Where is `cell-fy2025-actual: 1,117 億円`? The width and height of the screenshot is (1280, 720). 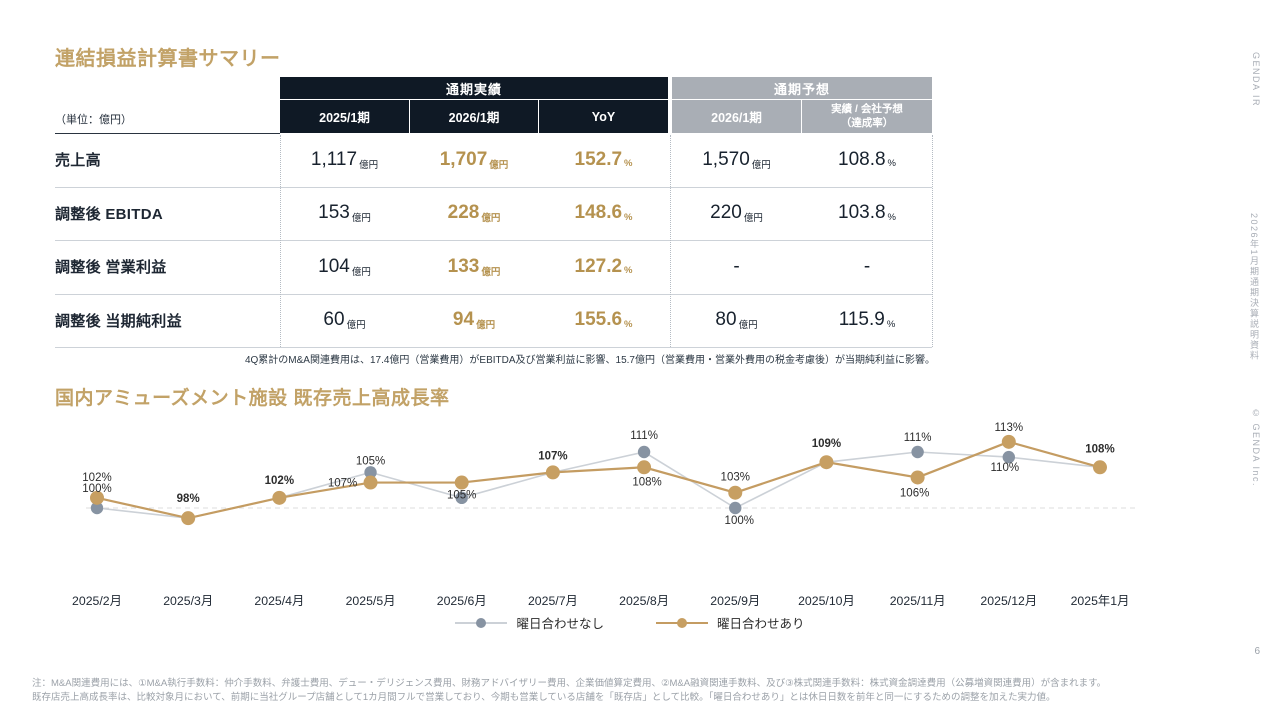 cell-fy2025-actual: 1,117 億円 is located at coordinates (344, 160).